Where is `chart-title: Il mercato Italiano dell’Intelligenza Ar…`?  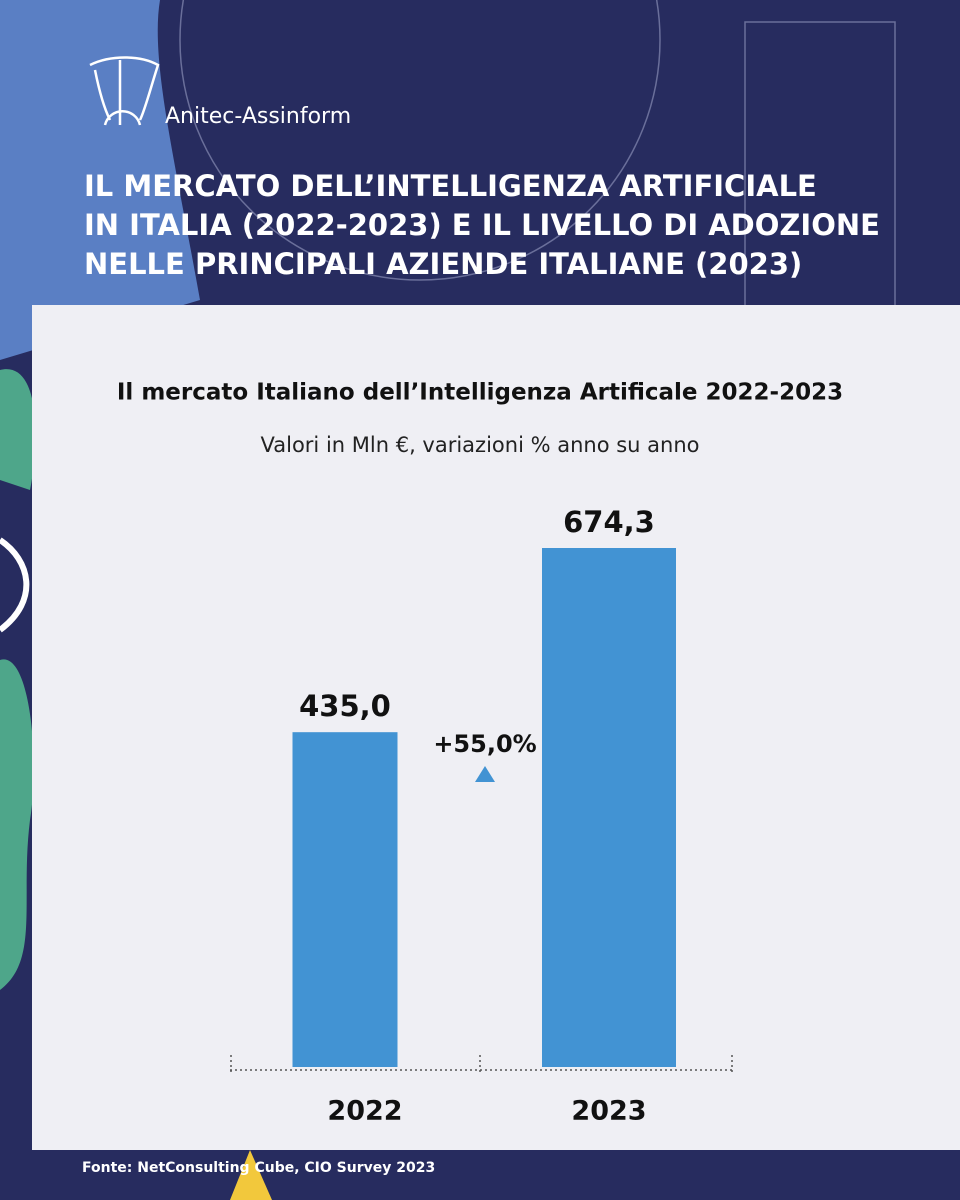
chart-title: Il mercato Italiano dell’Intelligenza Ar… is located at coordinates (480, 393).